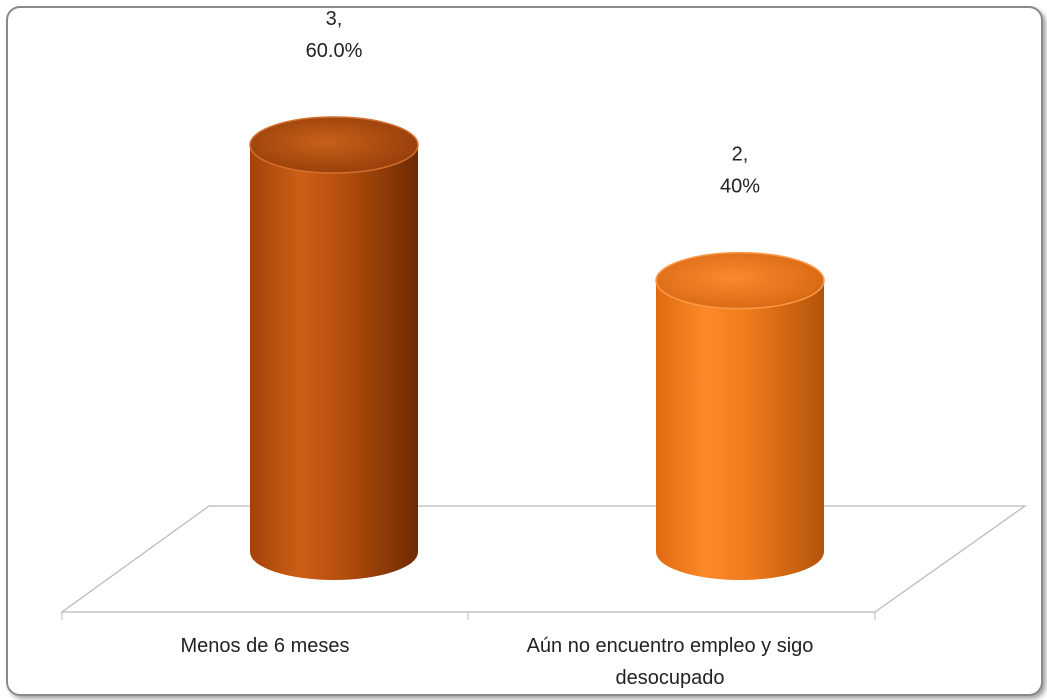  I want to click on data-label-1-line1: 3,, so click(334, 19).